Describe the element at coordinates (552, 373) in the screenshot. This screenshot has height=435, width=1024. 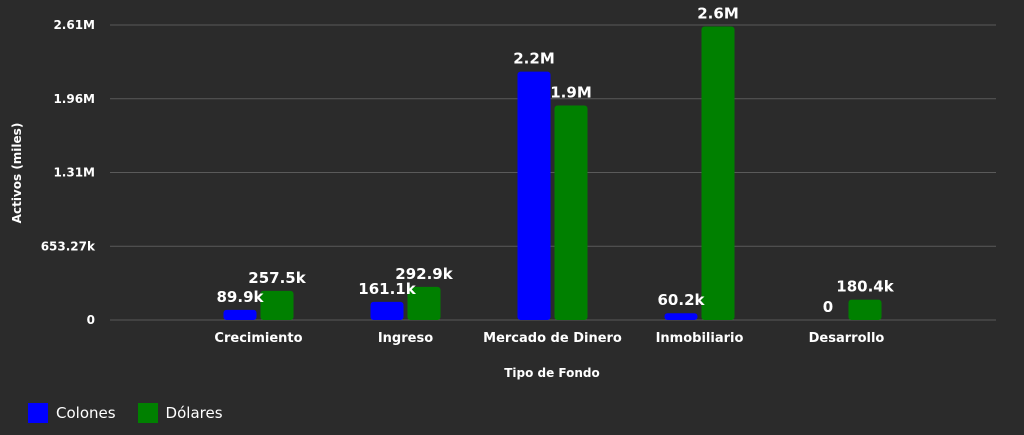
I see `x-axis-title: Tipo de Fondo` at that location.